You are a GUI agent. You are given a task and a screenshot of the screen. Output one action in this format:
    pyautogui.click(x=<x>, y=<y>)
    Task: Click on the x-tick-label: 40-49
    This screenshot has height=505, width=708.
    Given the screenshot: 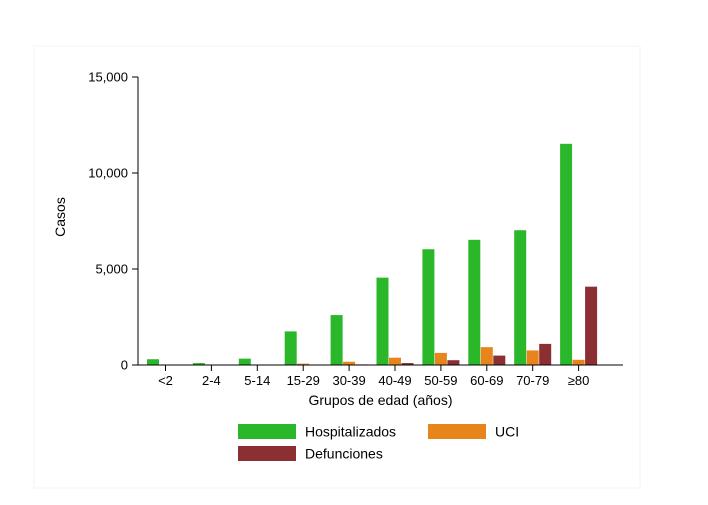 What is the action you would take?
    pyautogui.click(x=394, y=380)
    